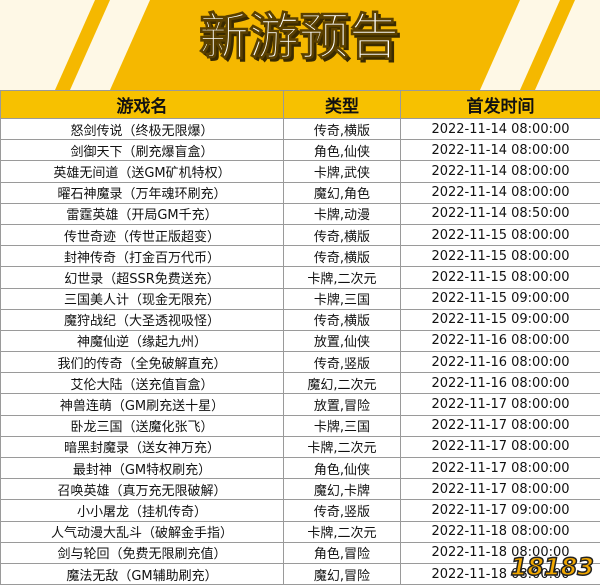 The width and height of the screenshot is (600, 585). Describe the element at coordinates (142, 447) in the screenshot. I see `table-cell: 暗黑封魔录（送女神万充）` at that location.